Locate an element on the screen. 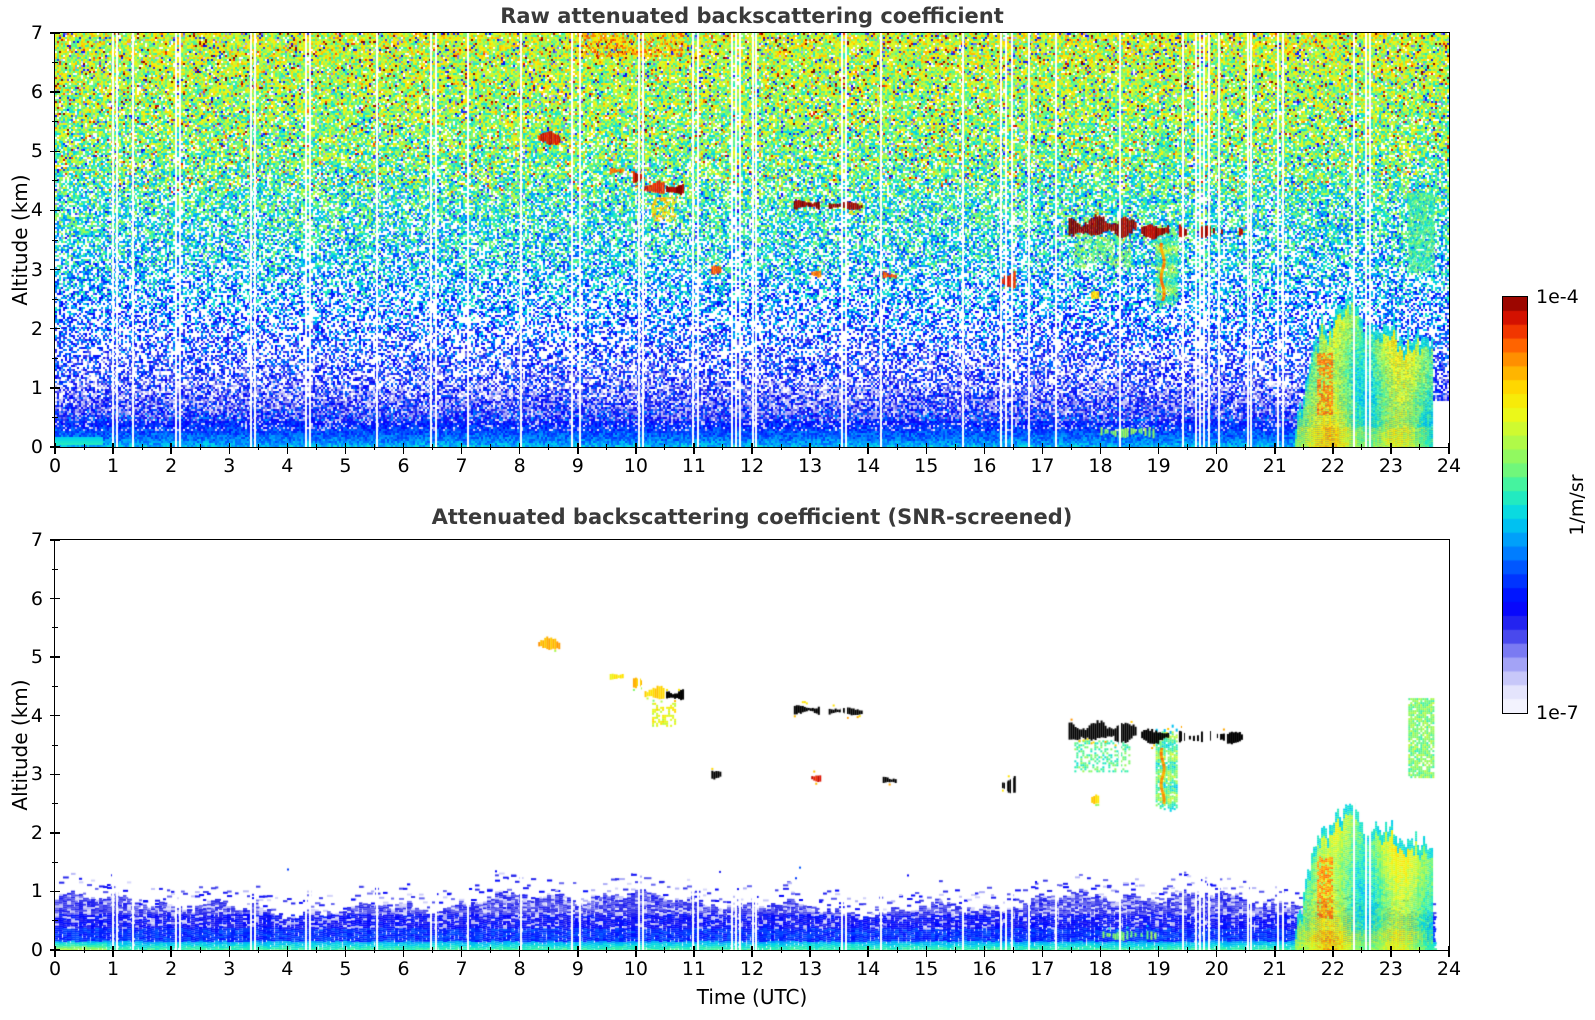  y-tick-label: 7 is located at coordinates (36, 540).